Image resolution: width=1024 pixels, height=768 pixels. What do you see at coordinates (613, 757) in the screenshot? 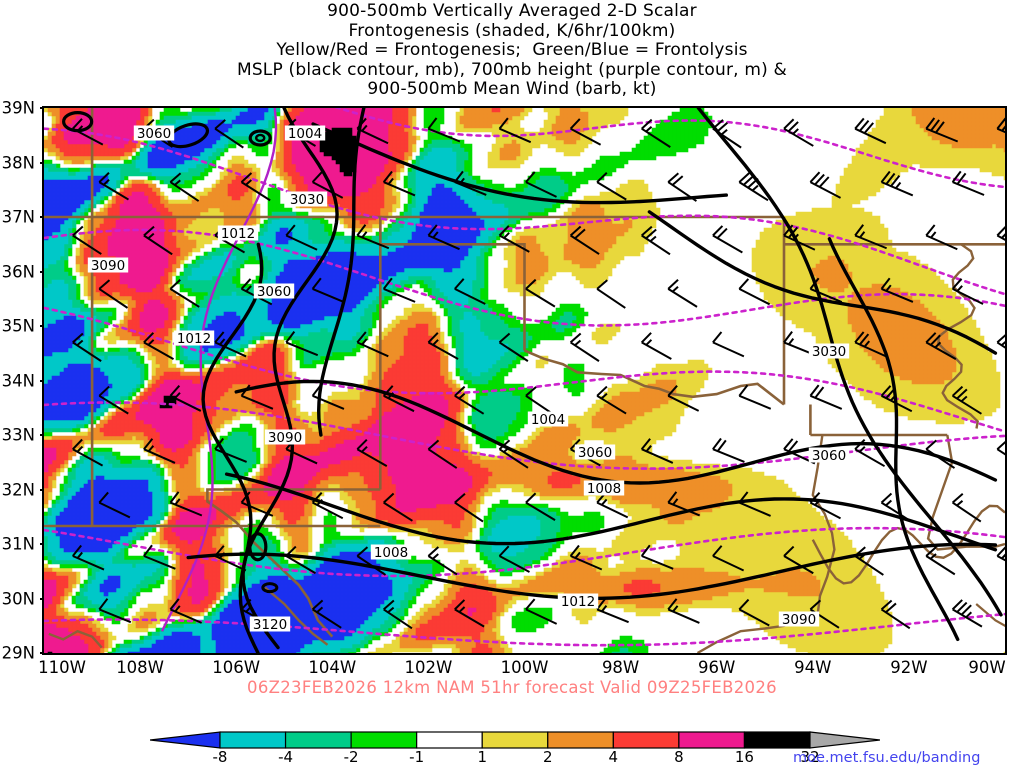
I see `colorbar-tick-4: 4` at bounding box center [613, 757].